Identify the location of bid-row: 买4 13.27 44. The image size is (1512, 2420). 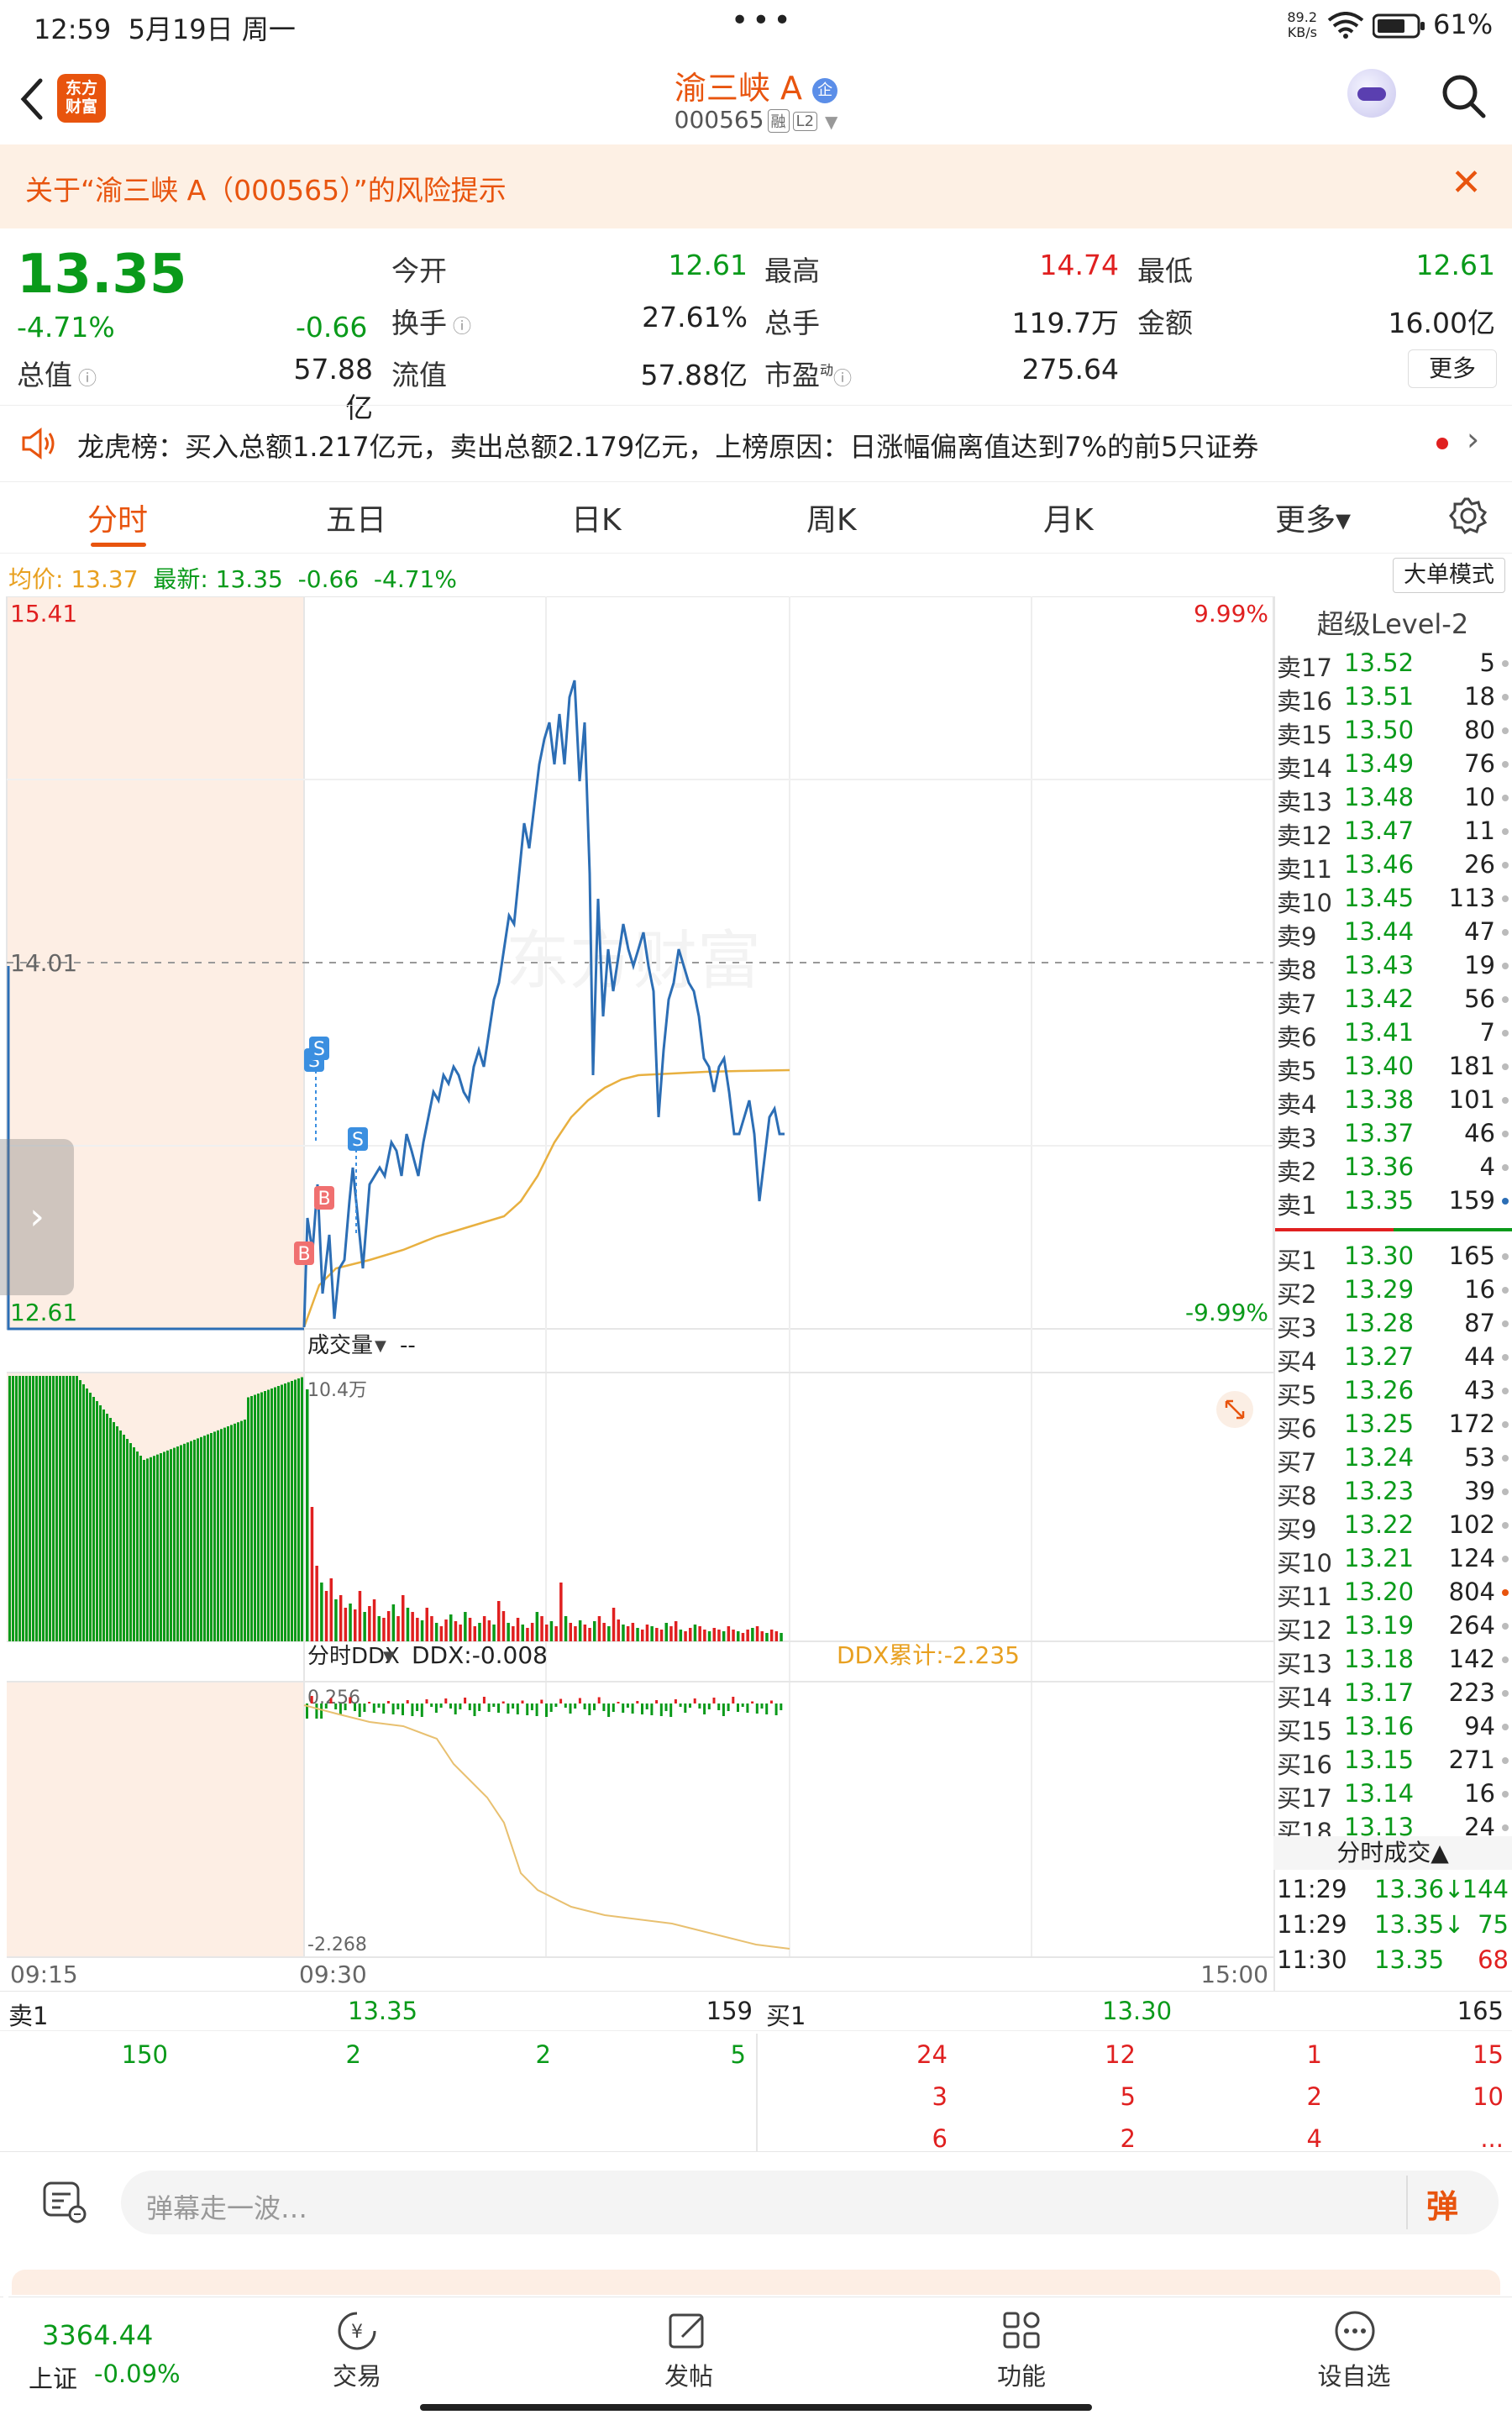
(1392, 1359).